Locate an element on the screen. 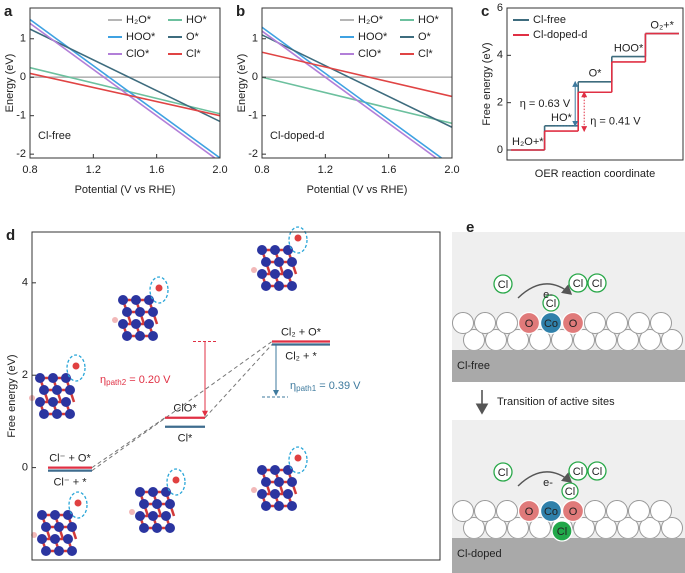 Image resolution: width=685 pixels, height=573 pixels. x-tick-label: 1.6 is located at coordinates (156, 170).